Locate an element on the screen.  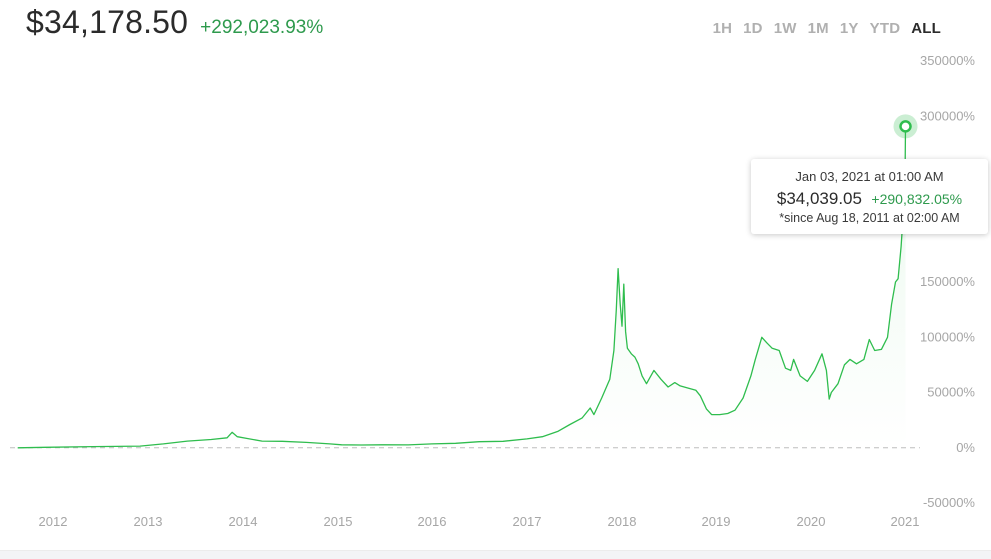
tooltip-value-row: $34,039.05 +290,832.05% is located at coordinates (869, 199).